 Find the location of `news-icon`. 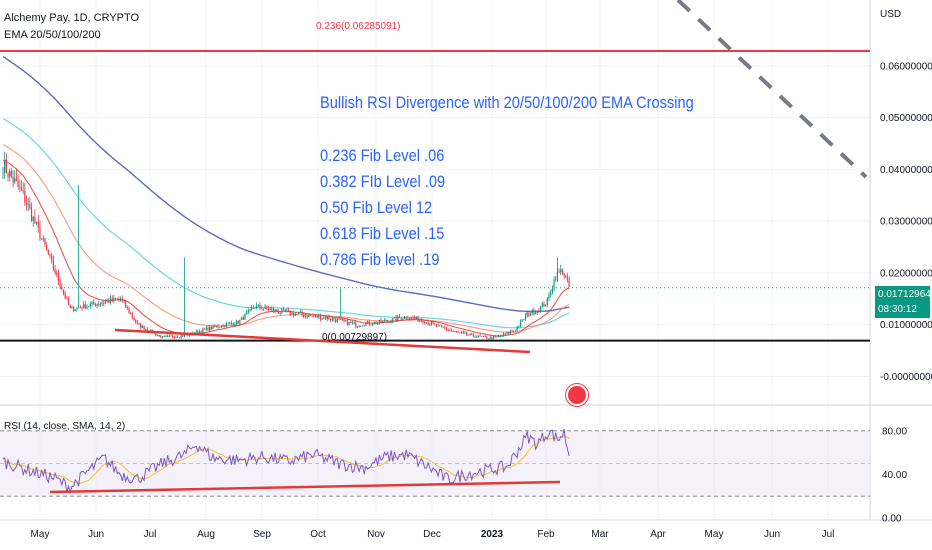

news-icon is located at coordinates (577, 395).